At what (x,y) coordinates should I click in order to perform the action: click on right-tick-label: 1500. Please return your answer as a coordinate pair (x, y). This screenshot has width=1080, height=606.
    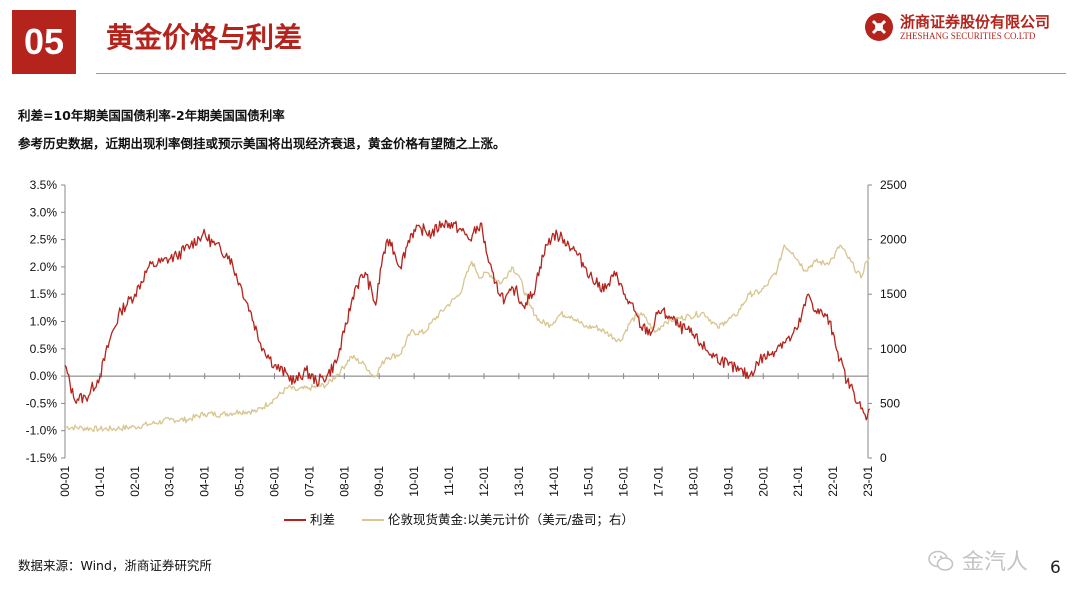
    Looking at the image, I should click on (893, 294).